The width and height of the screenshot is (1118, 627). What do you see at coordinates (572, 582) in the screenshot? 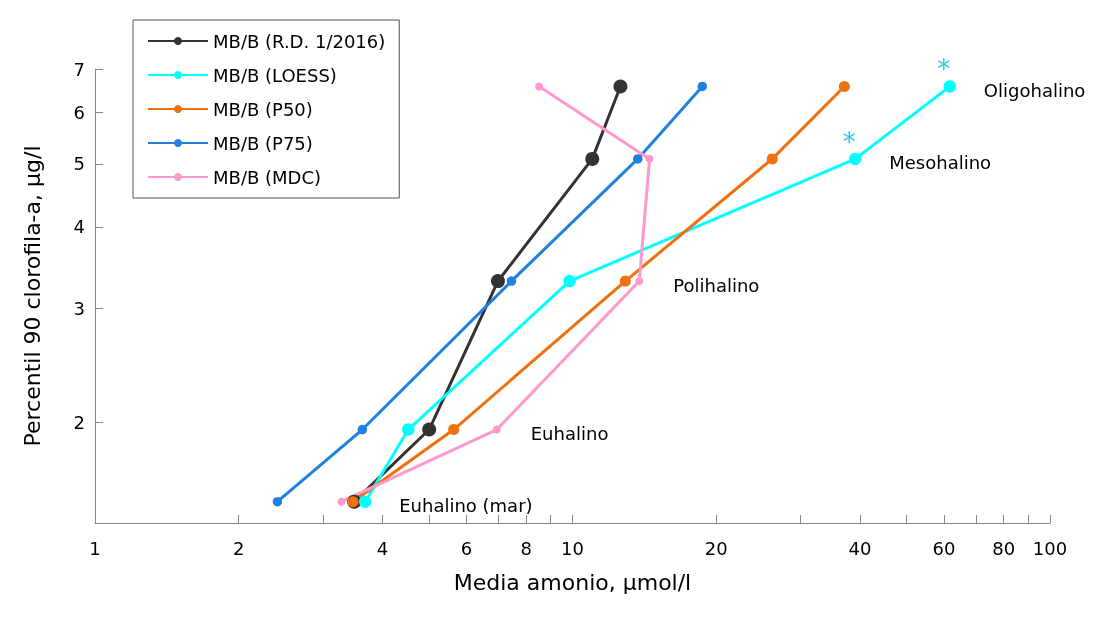
I see `x-axis-title: Media amonio, µmol/l` at bounding box center [572, 582].